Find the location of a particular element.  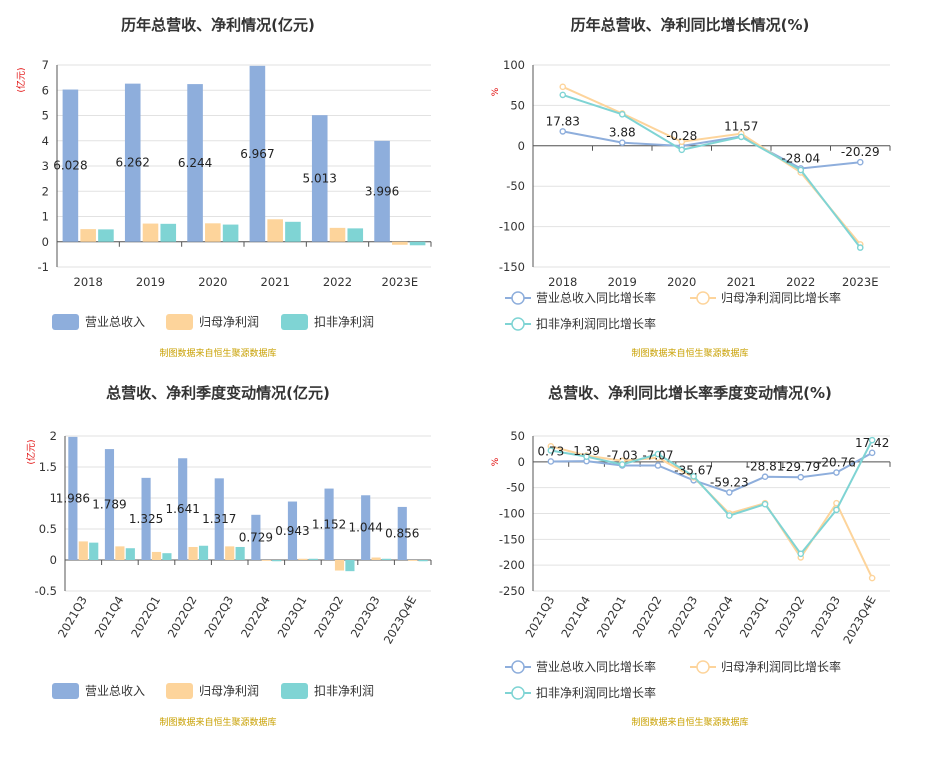

x-tick-label: 2019 is located at coordinates (622, 282).